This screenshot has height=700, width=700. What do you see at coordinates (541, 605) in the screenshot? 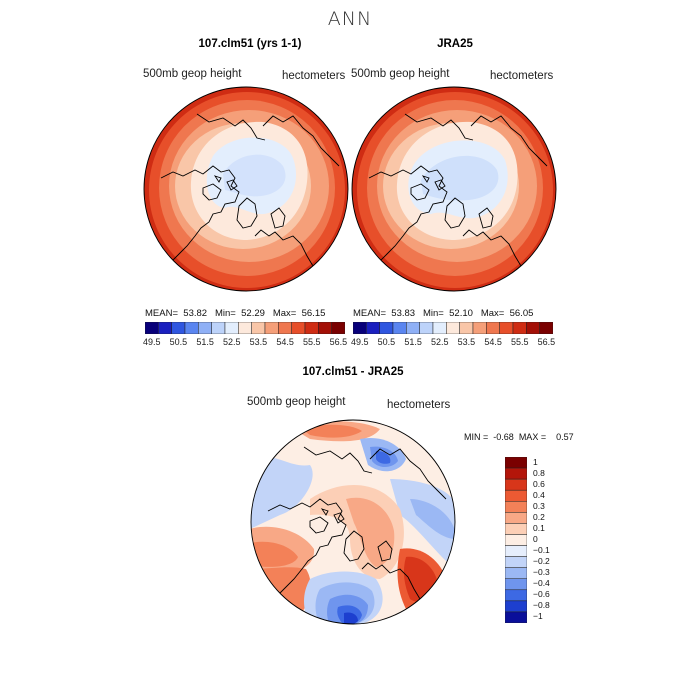
I see `difference-colorbar-tick: −0.8` at bounding box center [541, 605].